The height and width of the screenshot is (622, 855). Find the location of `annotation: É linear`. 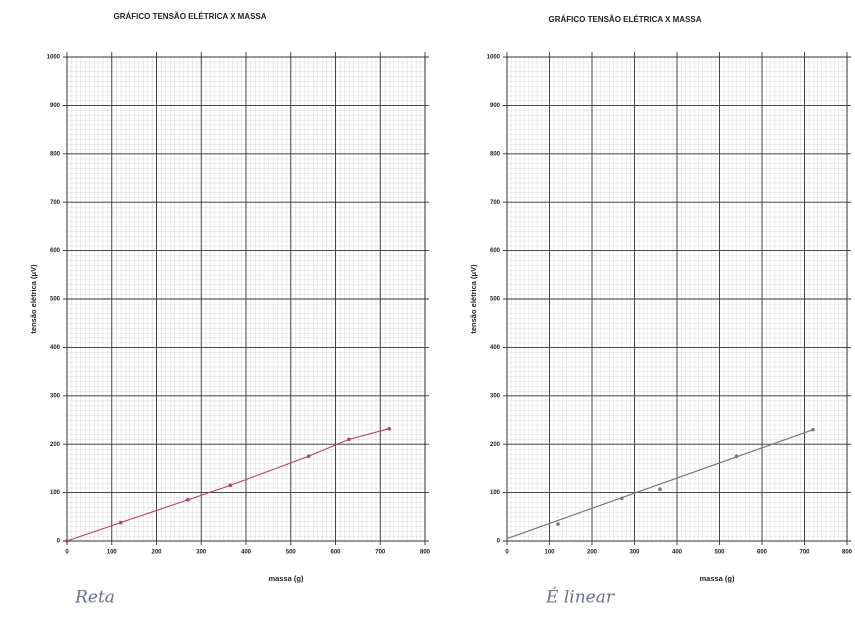

annotation: É linear is located at coordinates (580, 597).